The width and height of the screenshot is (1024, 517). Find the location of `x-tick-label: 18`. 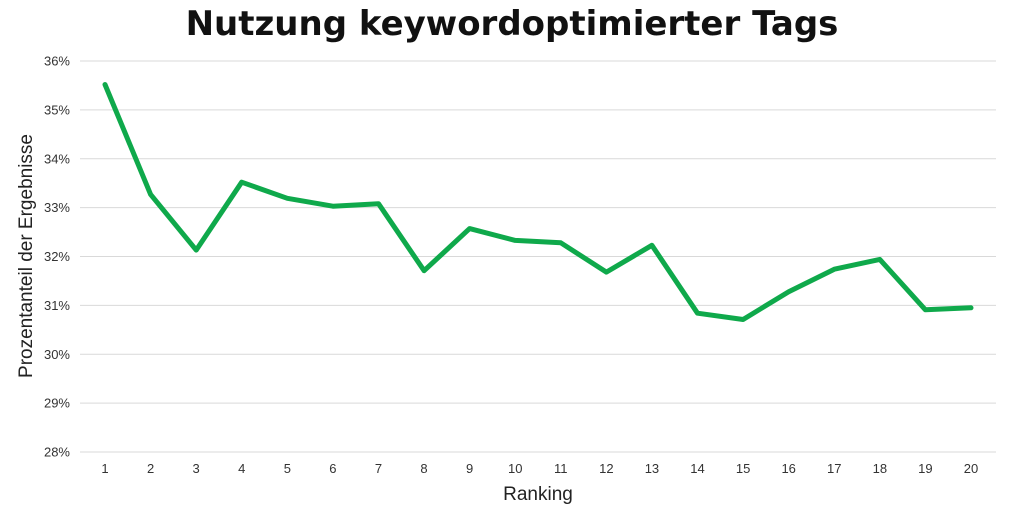

x-tick-label: 18 is located at coordinates (880, 468).